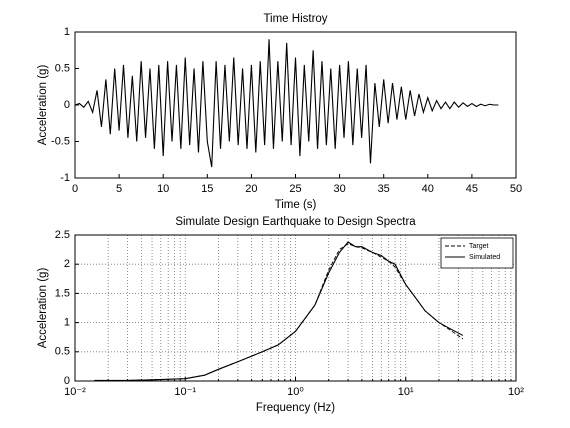  What do you see at coordinates (60, 141) in the screenshot?
I see `y-tick-label: -0.5` at bounding box center [60, 141].